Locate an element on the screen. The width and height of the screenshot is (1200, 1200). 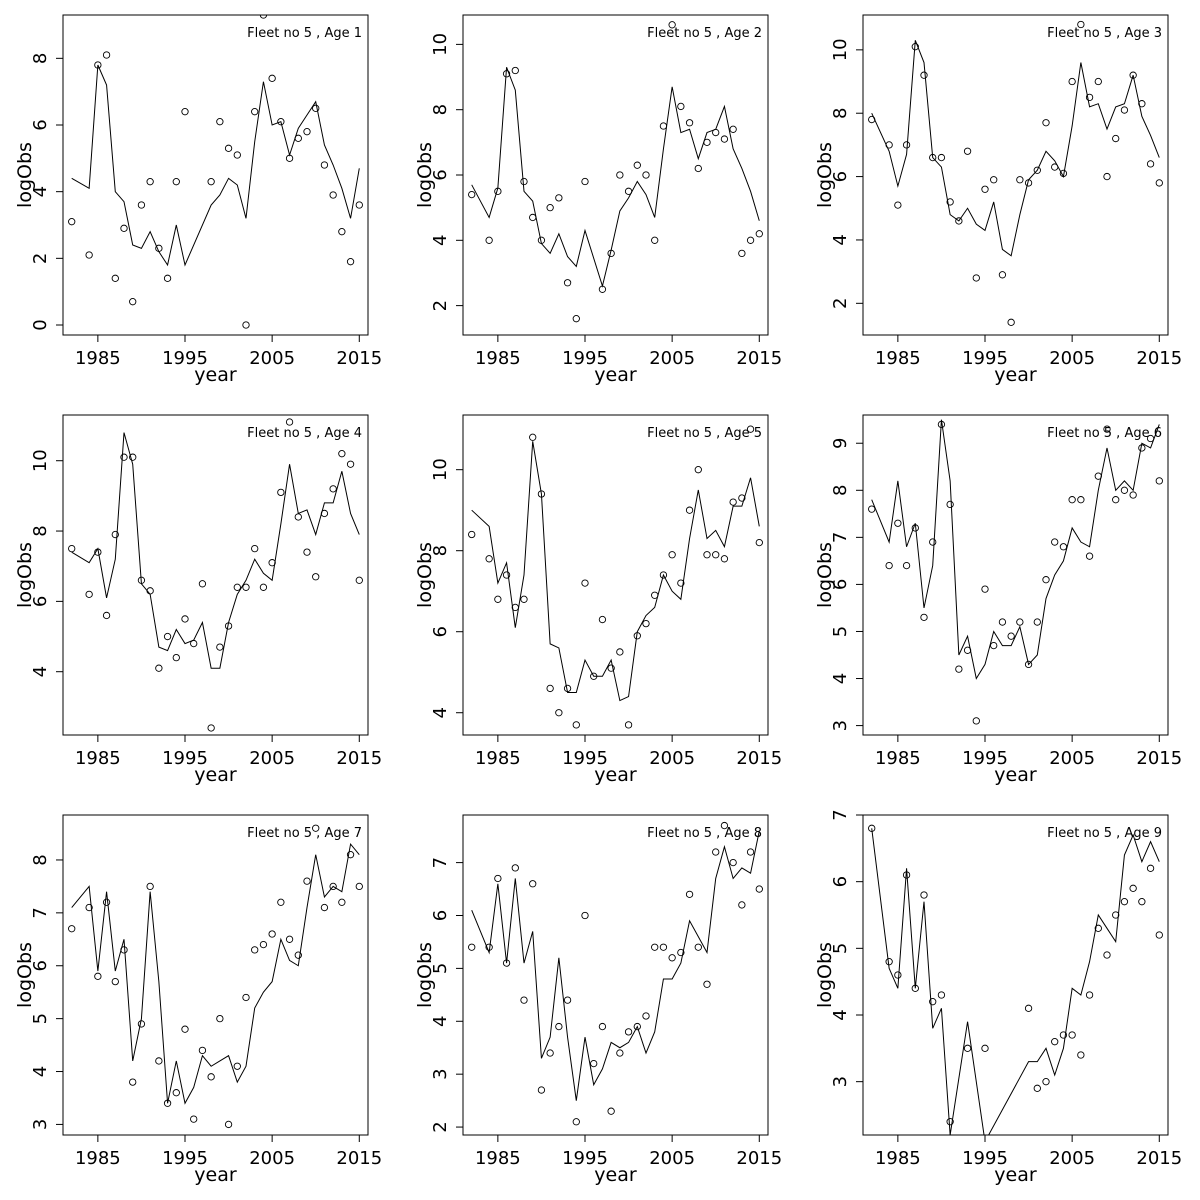
y-tick-label: 8 is located at coordinates (440, 109).